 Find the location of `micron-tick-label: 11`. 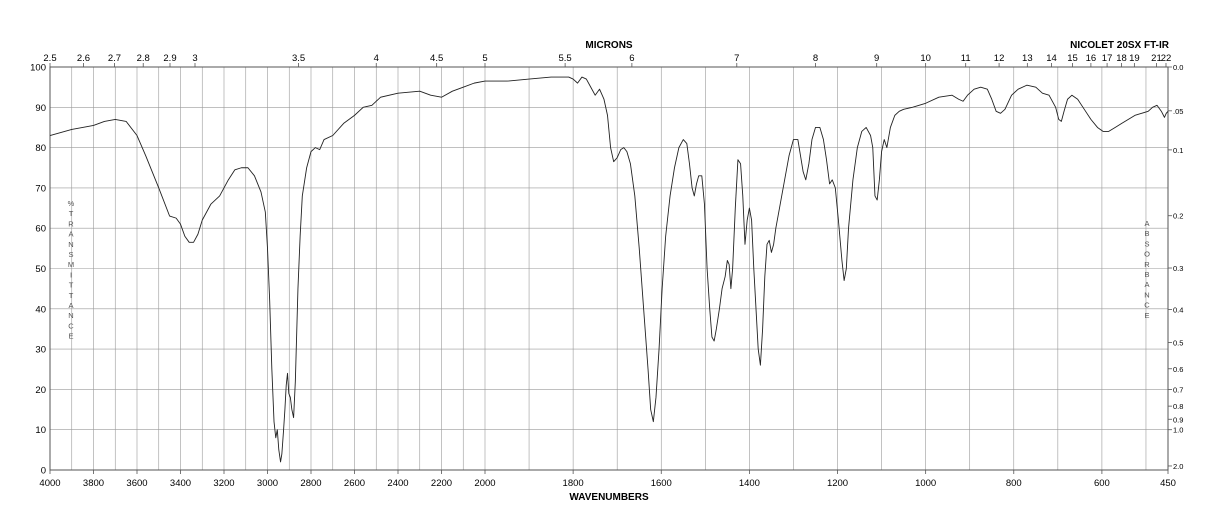

micron-tick-label: 11 is located at coordinates (966, 58).